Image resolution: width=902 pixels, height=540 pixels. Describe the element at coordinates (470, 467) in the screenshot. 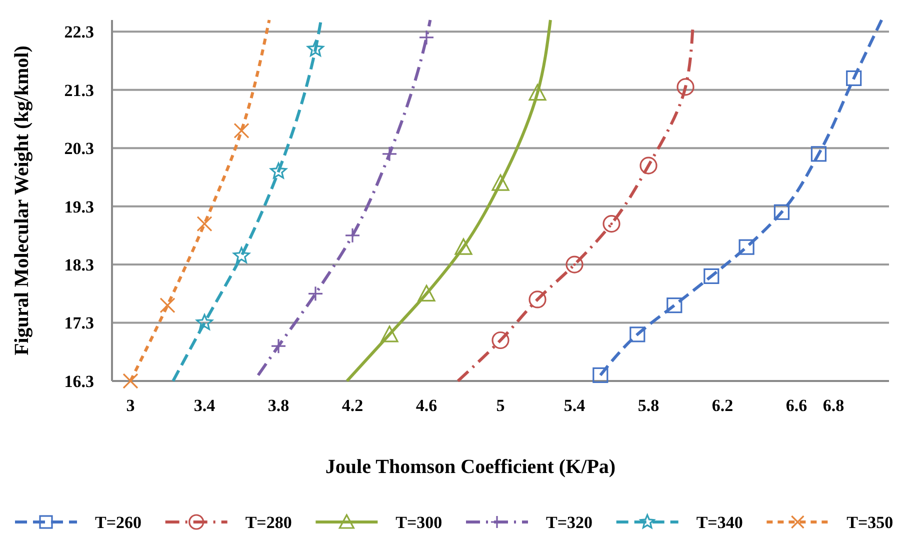

I see `x-axis-title: Joule Thomson Coefficient (K/Pa)` at that location.